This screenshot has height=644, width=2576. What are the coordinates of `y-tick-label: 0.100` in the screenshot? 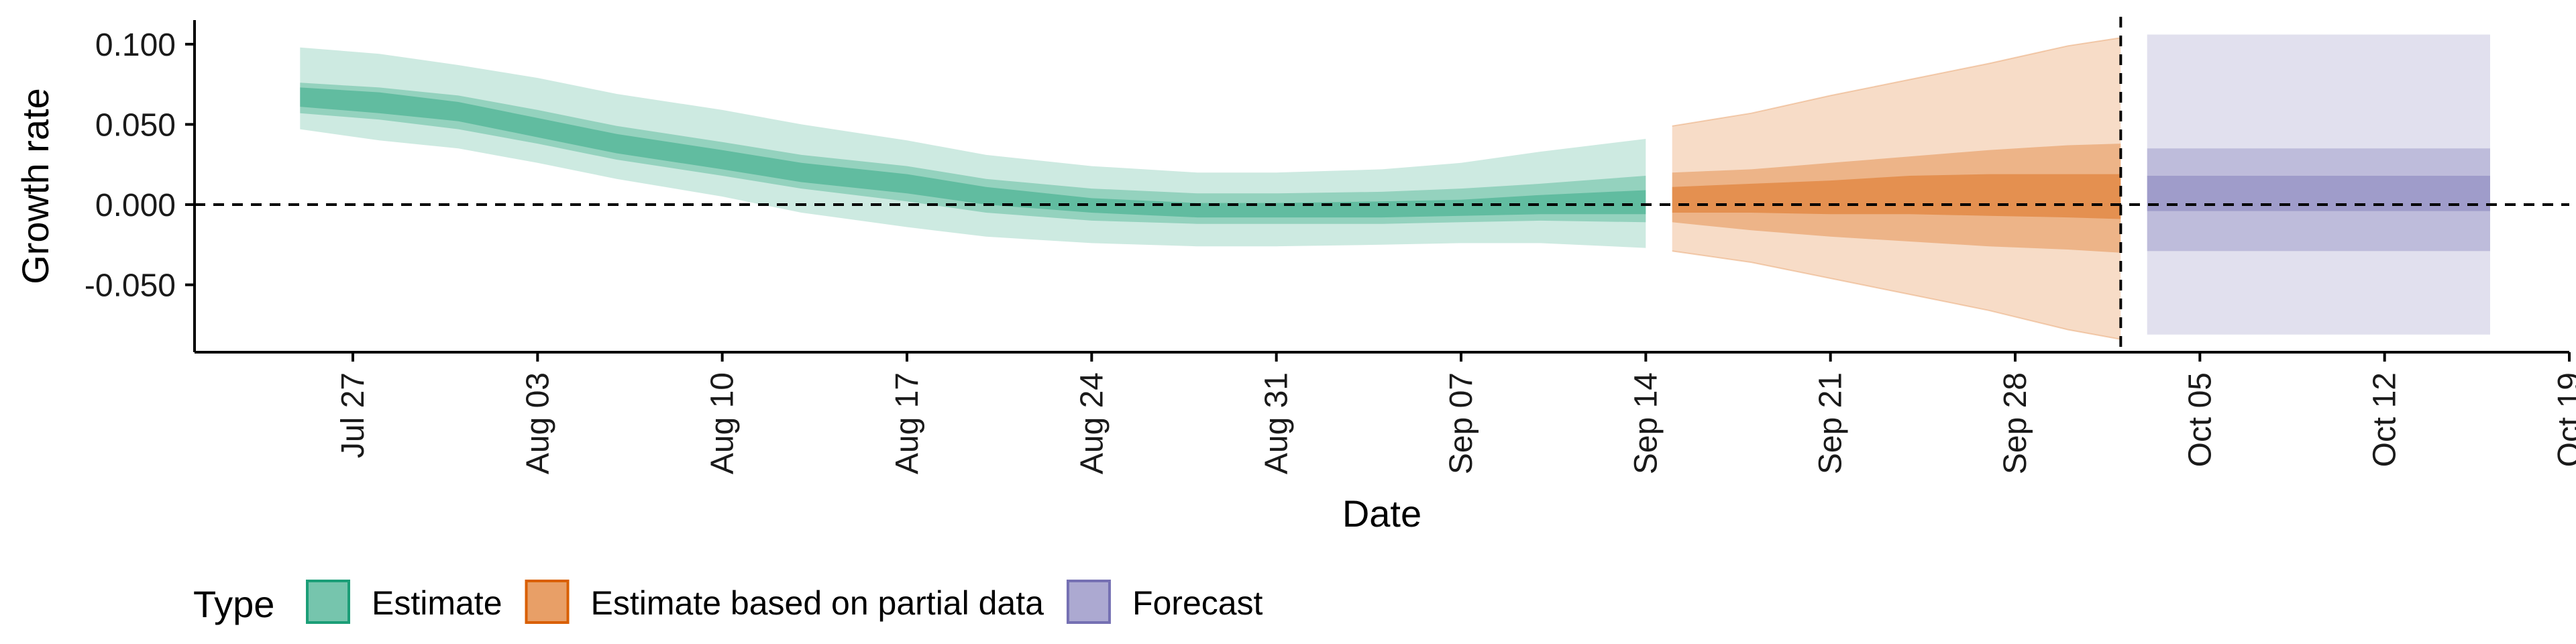 It's located at (135, 45).